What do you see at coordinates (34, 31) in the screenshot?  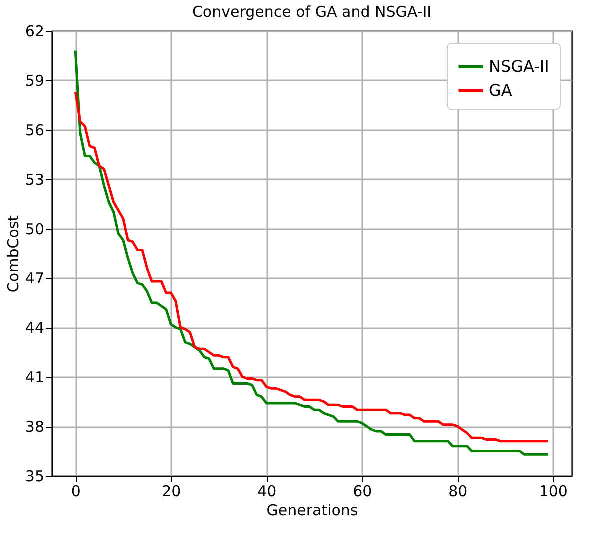 I see `y-tick-label: 62` at bounding box center [34, 31].